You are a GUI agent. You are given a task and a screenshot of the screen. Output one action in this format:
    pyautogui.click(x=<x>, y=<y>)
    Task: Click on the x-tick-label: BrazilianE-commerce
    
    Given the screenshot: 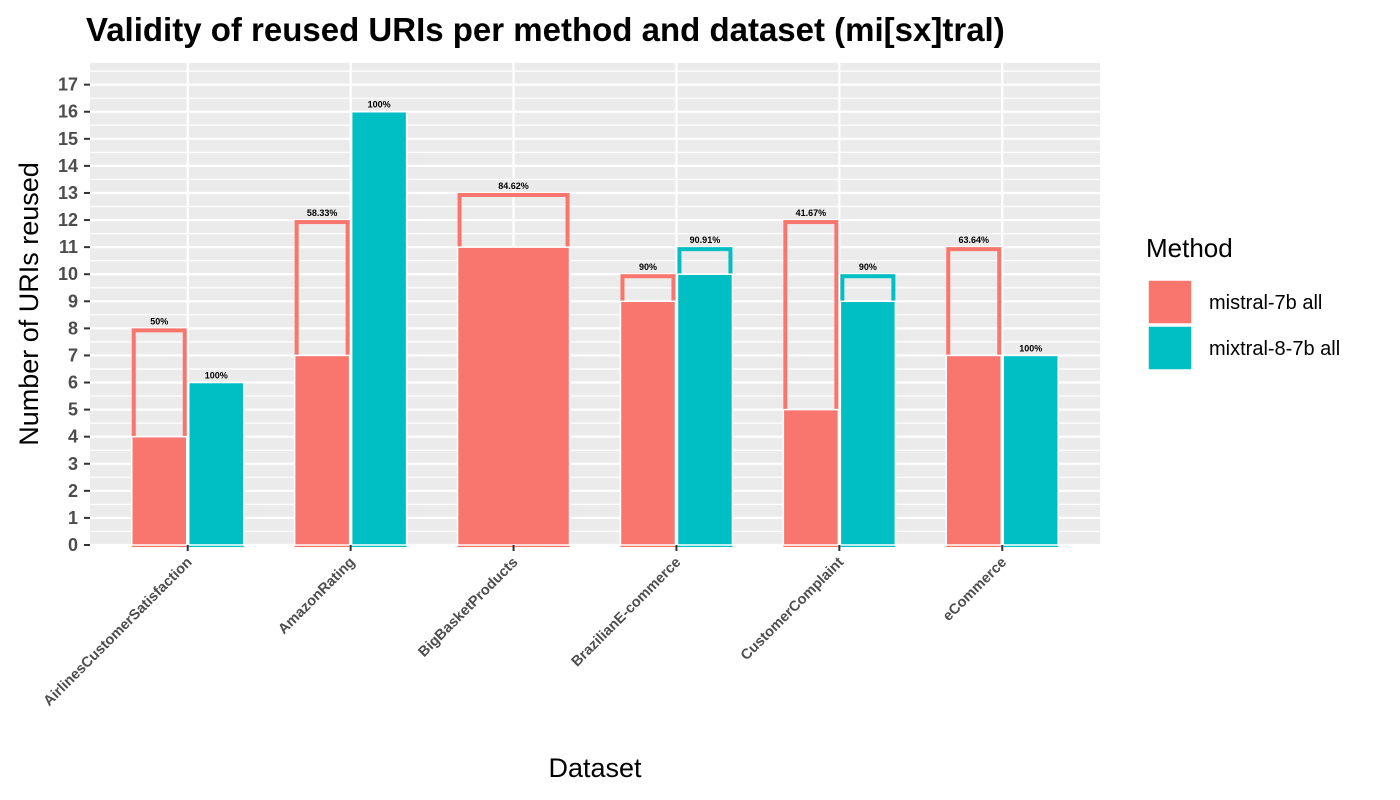 What is the action you would take?
    pyautogui.click(x=627, y=613)
    